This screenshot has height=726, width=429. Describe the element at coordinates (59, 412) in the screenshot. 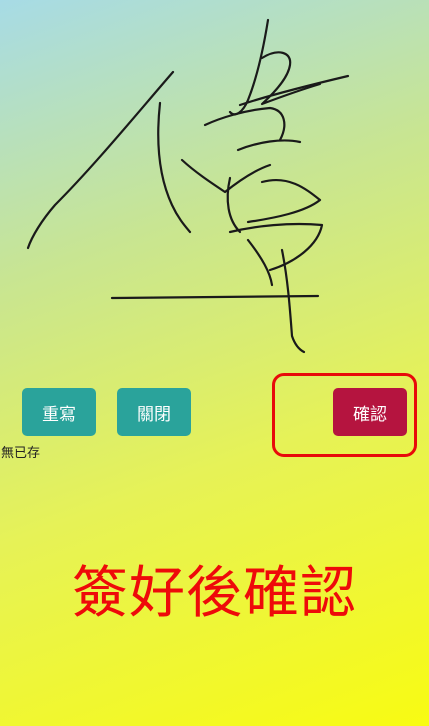

I see `rewrite-button: 重寫` at that location.